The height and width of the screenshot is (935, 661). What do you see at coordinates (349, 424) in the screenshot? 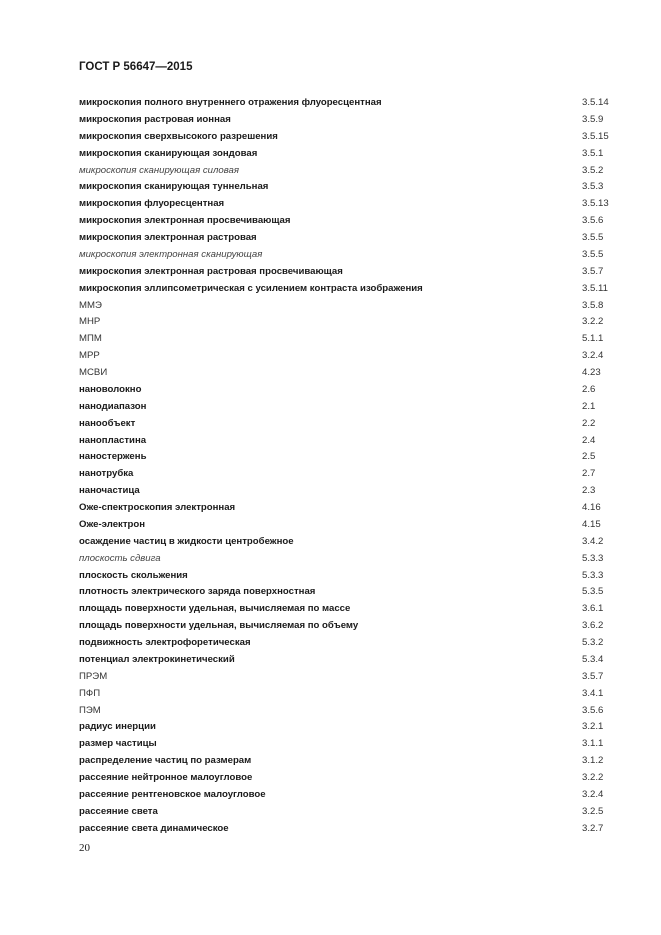
I see `index-entry: нанообъект 2.2` at bounding box center [349, 424].